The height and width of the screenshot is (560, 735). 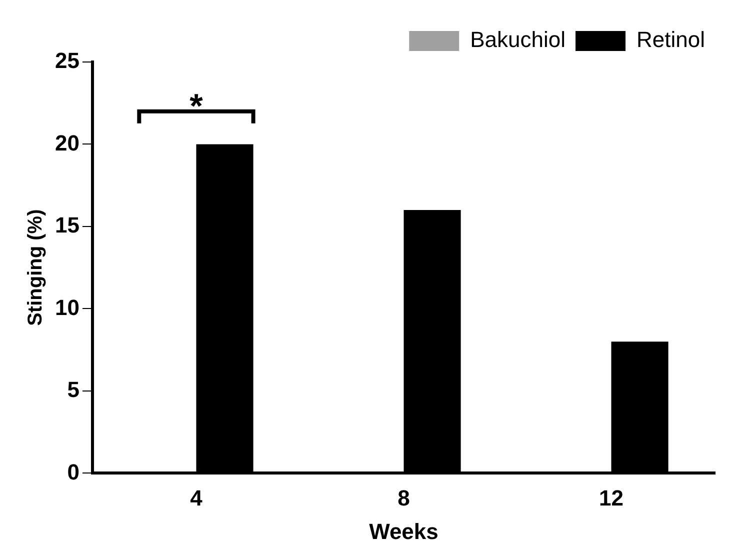 What do you see at coordinates (197, 497) in the screenshot?
I see `x-tick-label: 4` at bounding box center [197, 497].